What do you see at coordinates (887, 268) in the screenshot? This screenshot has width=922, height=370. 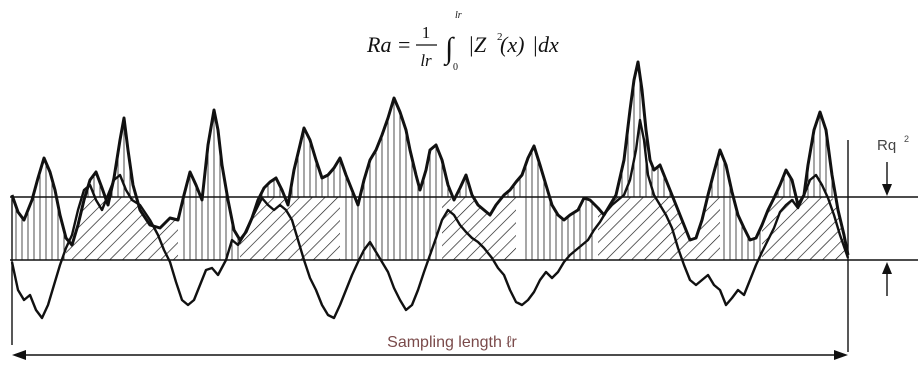 I see `arrow-up-icon` at bounding box center [887, 268].